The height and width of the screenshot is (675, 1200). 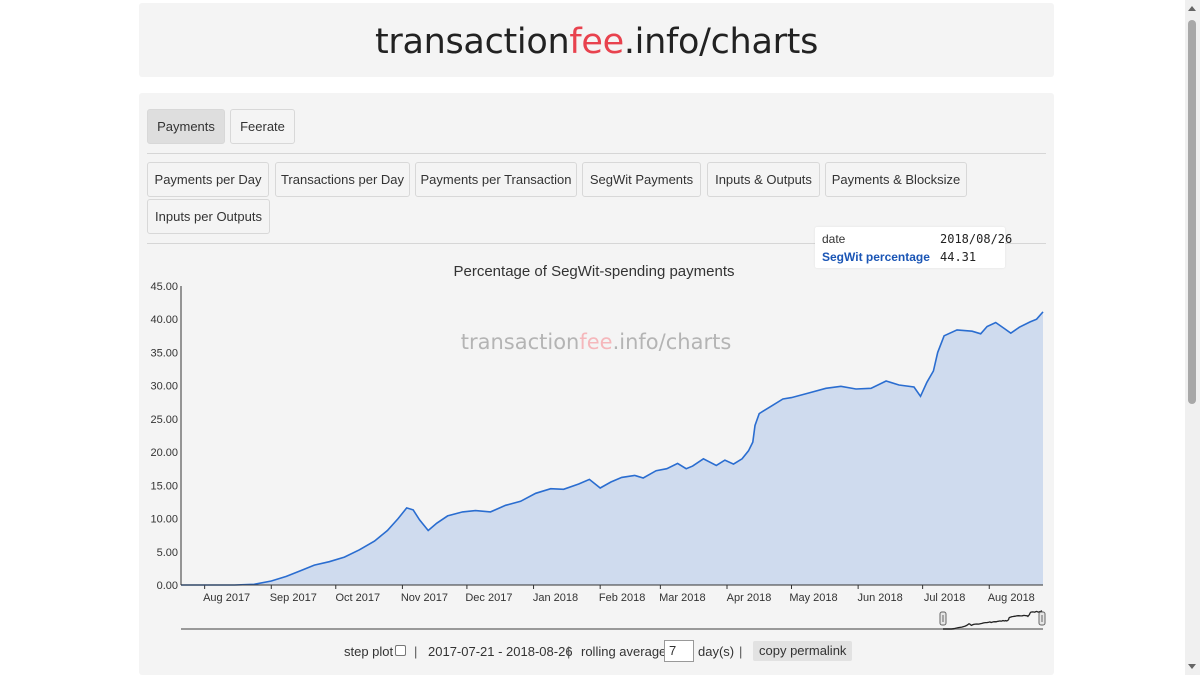 I want to click on days-label: day(s), so click(x=716, y=651).